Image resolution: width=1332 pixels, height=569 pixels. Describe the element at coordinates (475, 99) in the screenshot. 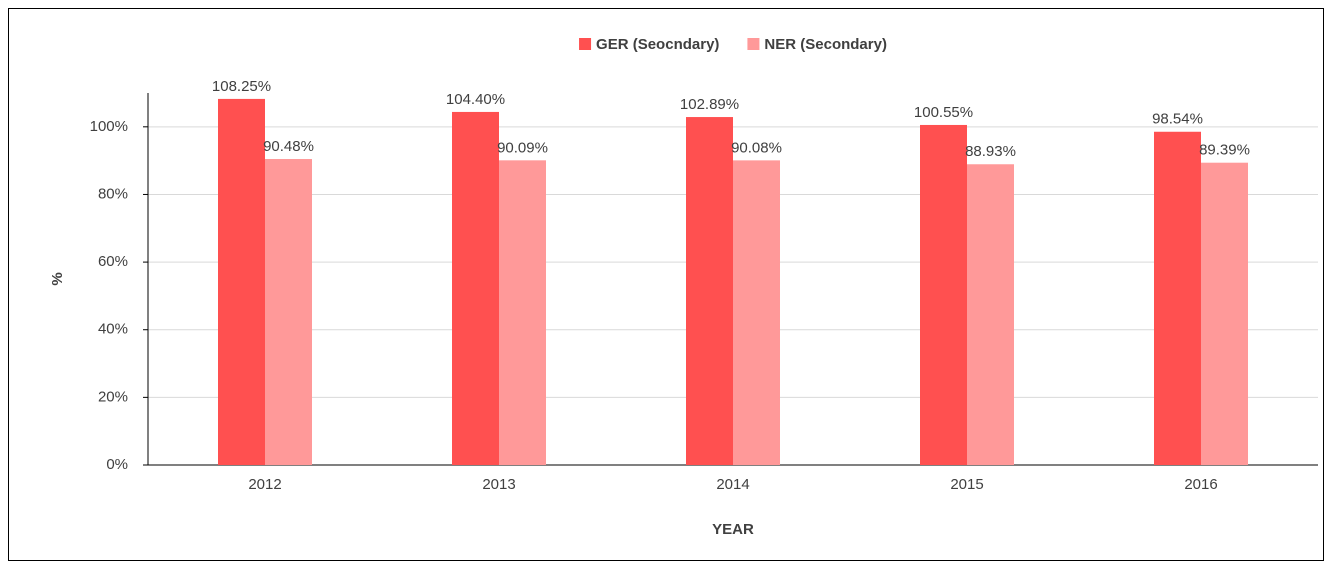

I see `data-label: 104.40%` at that location.